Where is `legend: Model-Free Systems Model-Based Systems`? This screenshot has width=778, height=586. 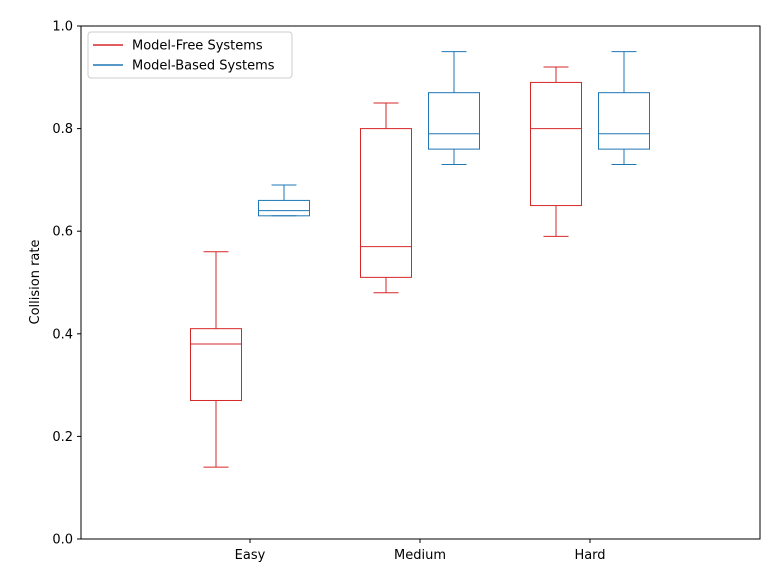
legend: Model-Free Systems Model-Based Systems is located at coordinates (190, 55).